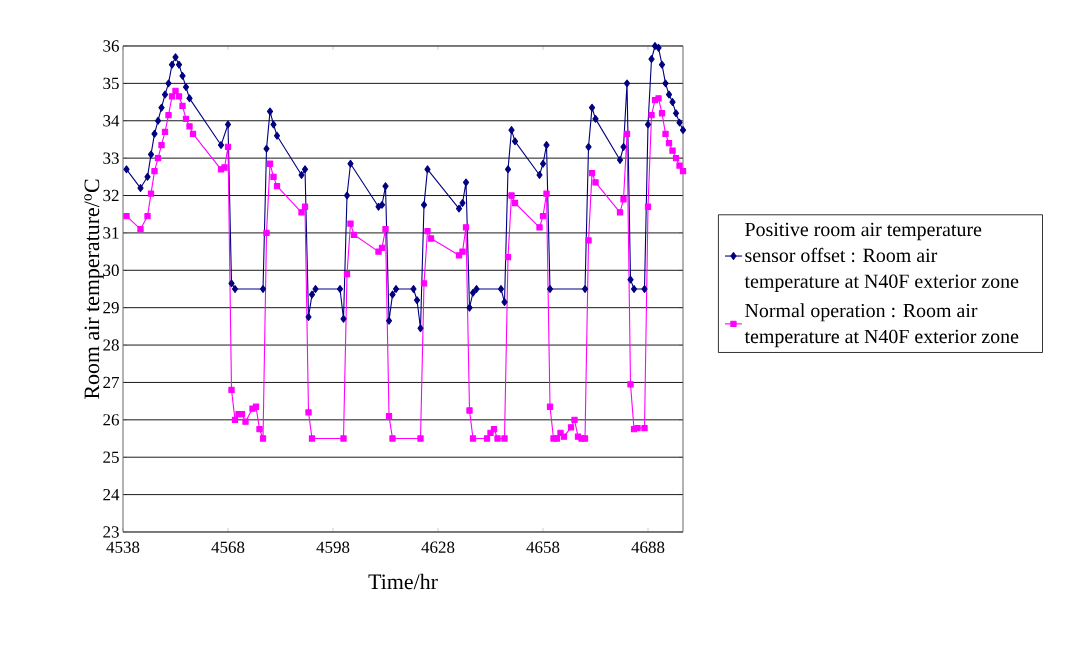 Image resolution: width=1066 pixels, height=658 pixels. I want to click on y-tick-label: 34, so click(111, 121).